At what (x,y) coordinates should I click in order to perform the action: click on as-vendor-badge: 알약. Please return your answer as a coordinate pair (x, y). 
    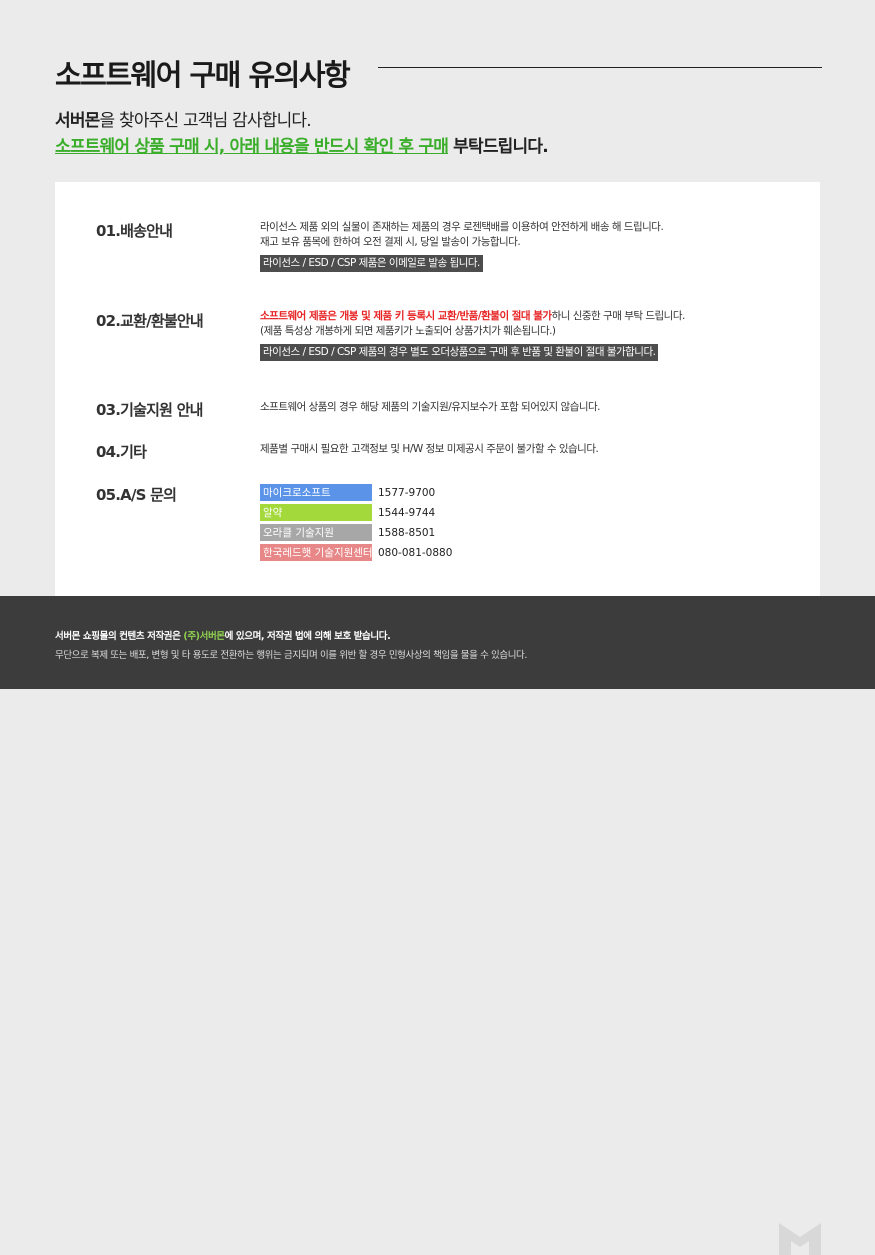
    Looking at the image, I should click on (316, 512).